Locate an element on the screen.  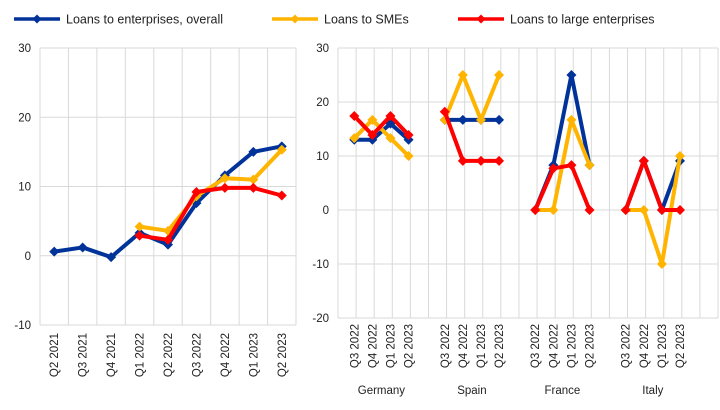
legend-label: Loans to SMEs is located at coordinates (366, 20).